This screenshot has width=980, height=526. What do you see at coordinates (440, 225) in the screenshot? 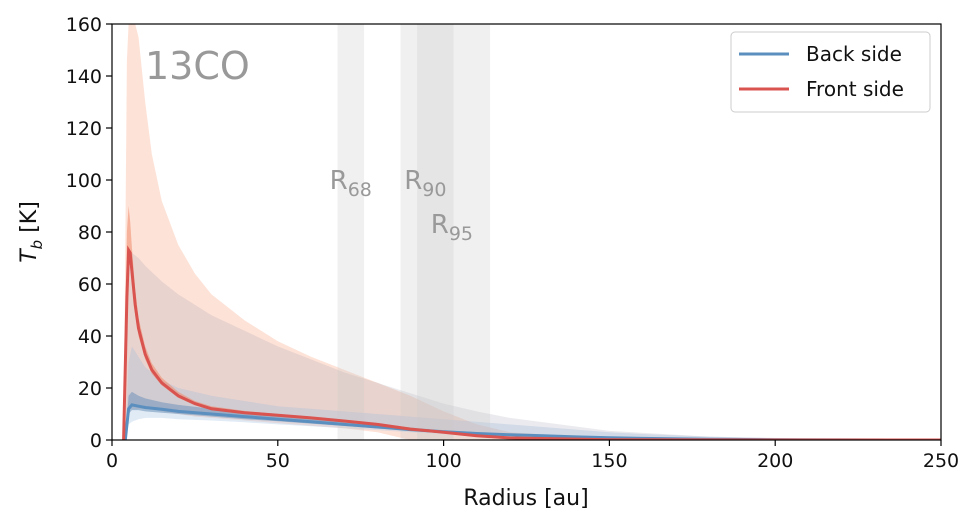
I see `marker-label-R95-letter: R` at bounding box center [440, 225].